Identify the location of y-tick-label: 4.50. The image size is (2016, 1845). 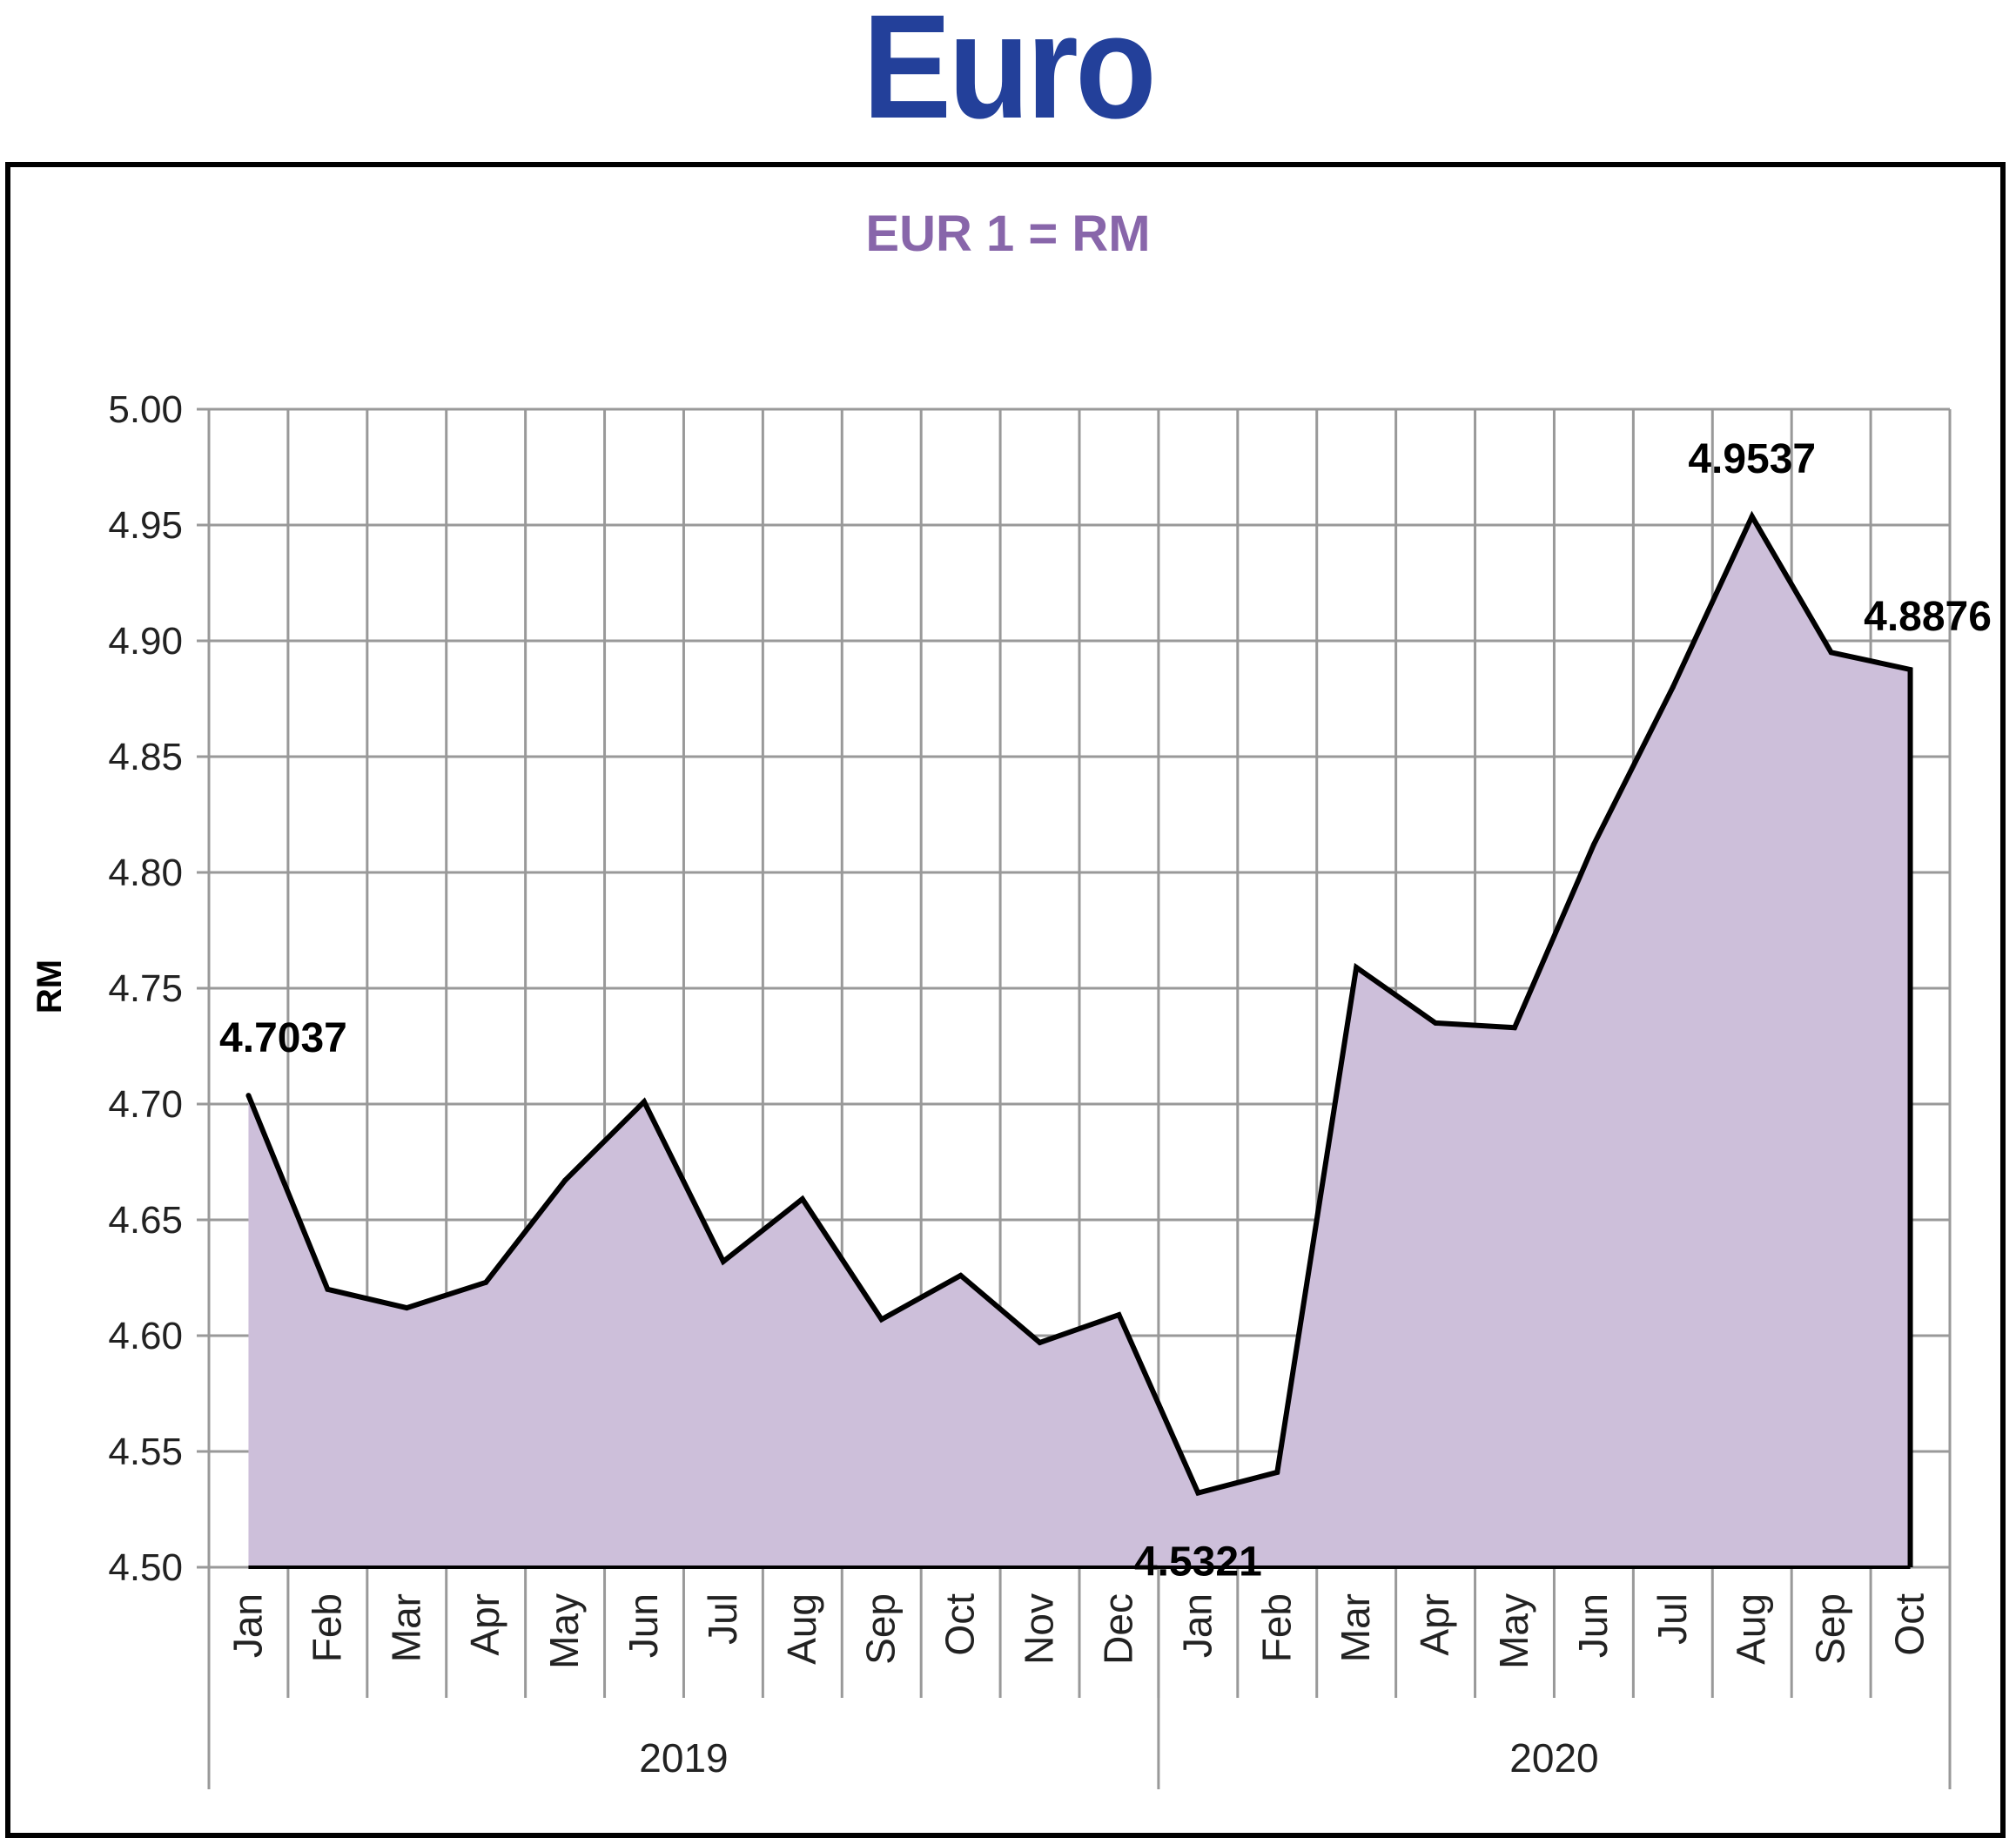
(145, 1567).